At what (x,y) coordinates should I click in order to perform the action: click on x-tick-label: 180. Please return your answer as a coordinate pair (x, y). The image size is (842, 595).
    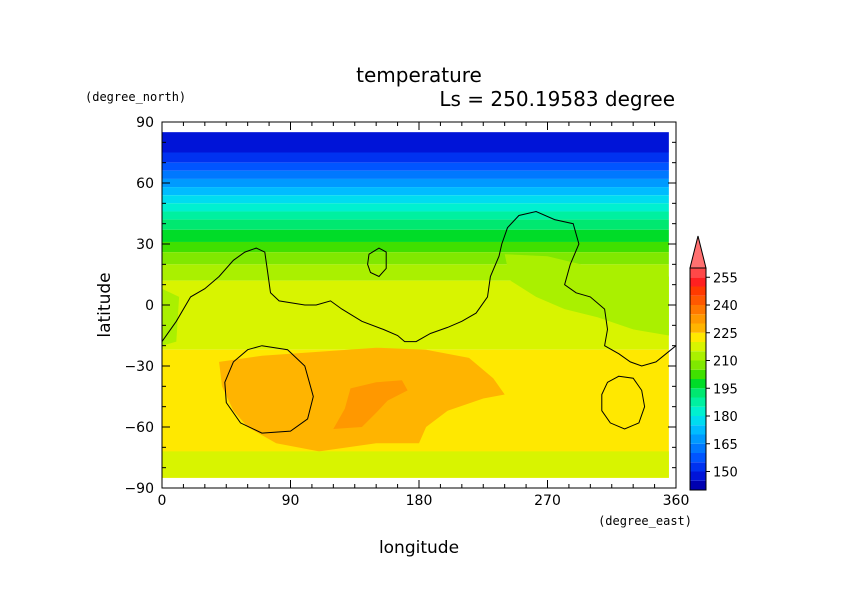
    Looking at the image, I should click on (419, 501).